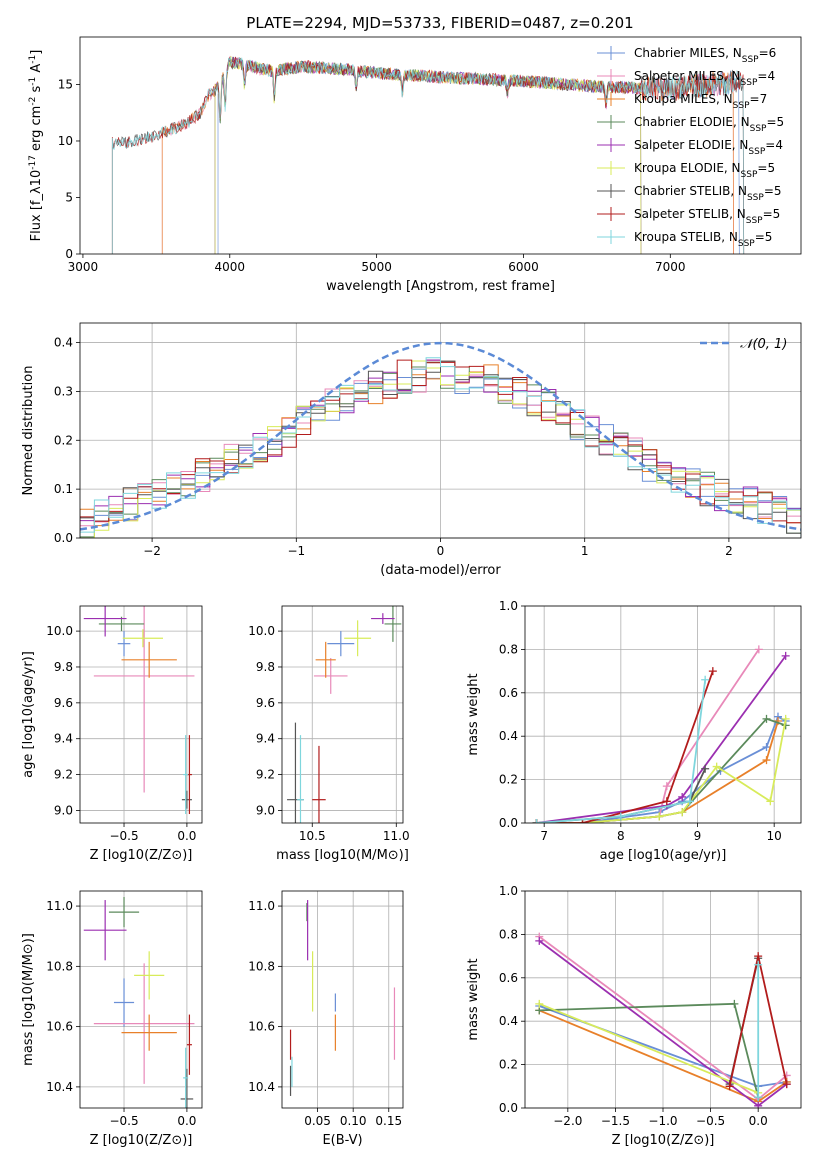 This screenshot has height=1170, width=819. What do you see at coordinates (312, 836) in the screenshot?
I see `tick-label-x: 10.5` at bounding box center [312, 836].